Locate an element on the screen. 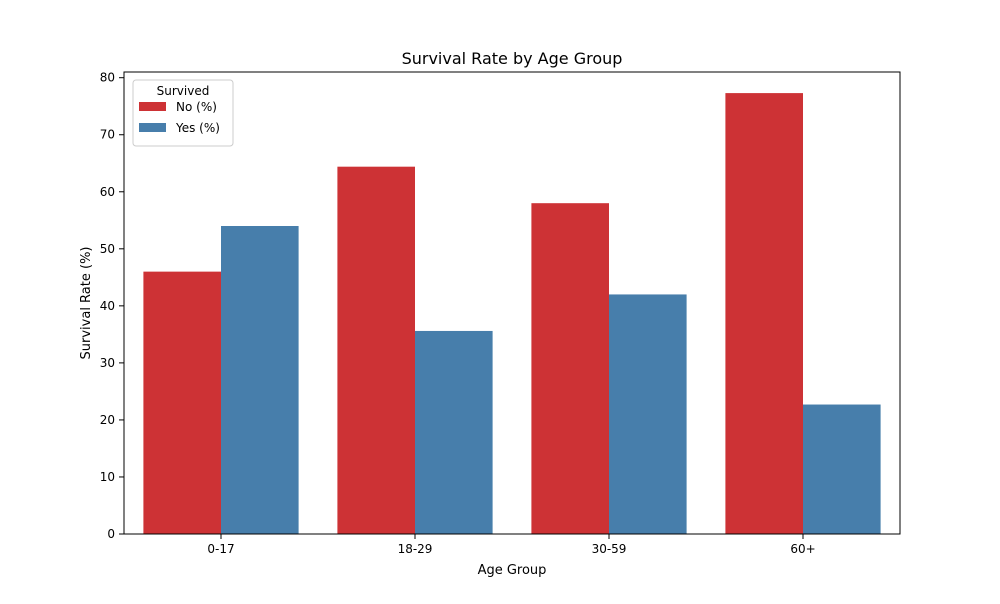 The width and height of the screenshot is (1000, 604). y-tick-label: 70 is located at coordinates (107, 135).